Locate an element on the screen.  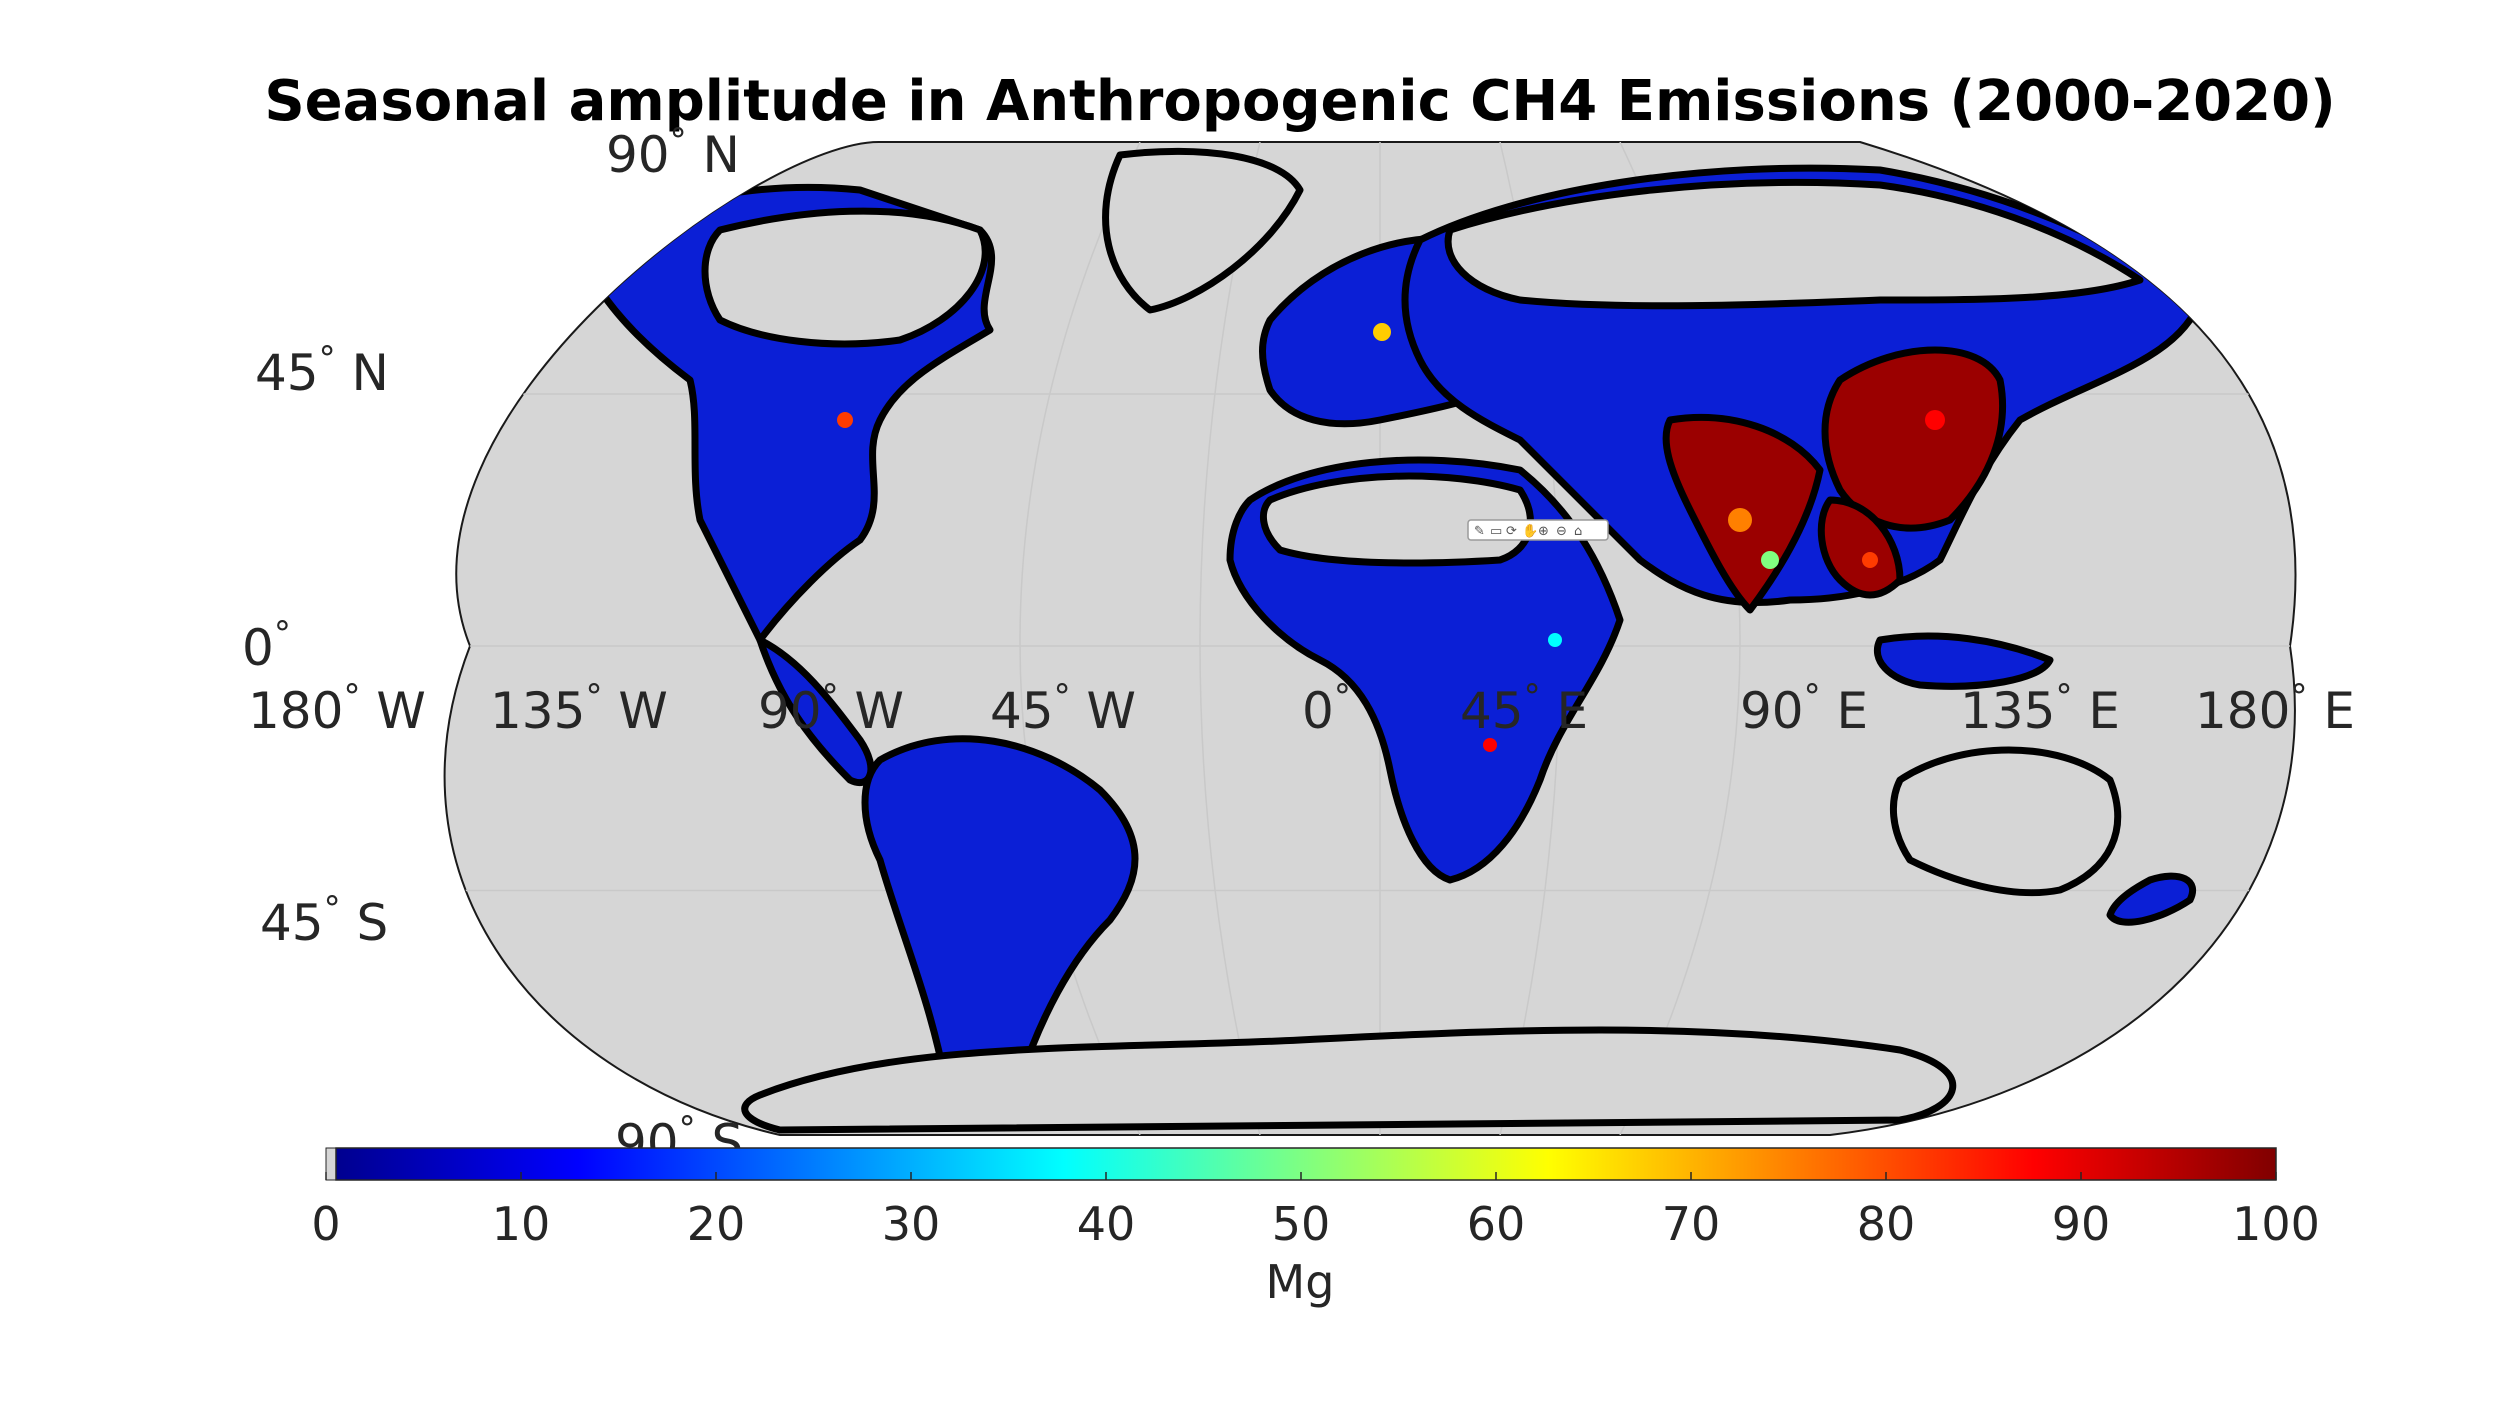
longitude-label: 180° W is located at coordinates (337, 708).